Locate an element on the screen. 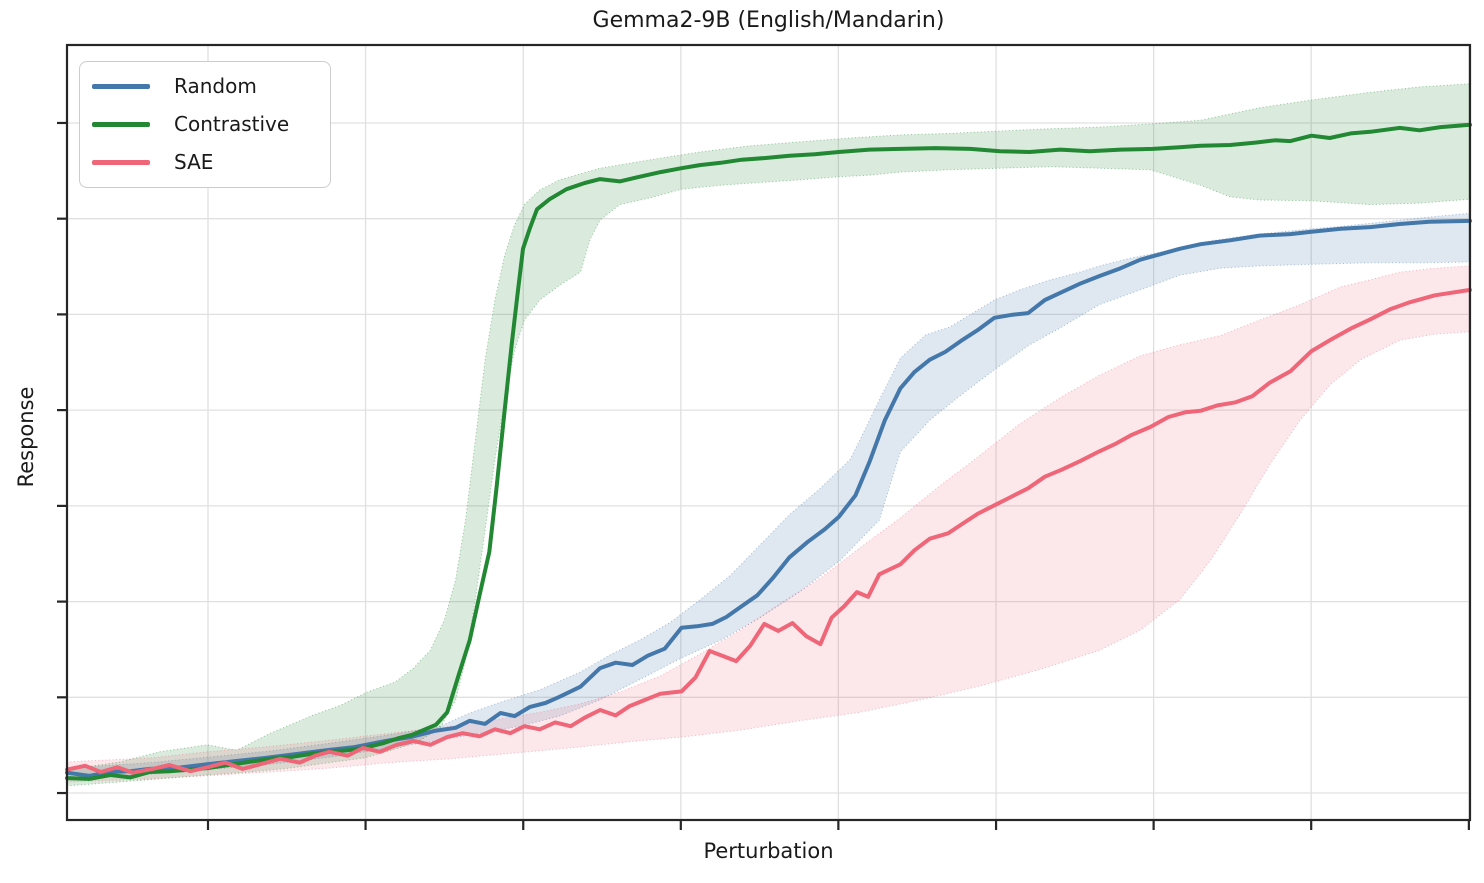 This screenshot has height=883, width=1484. legend-item-contrastive: Contrastive is located at coordinates (204, 124).